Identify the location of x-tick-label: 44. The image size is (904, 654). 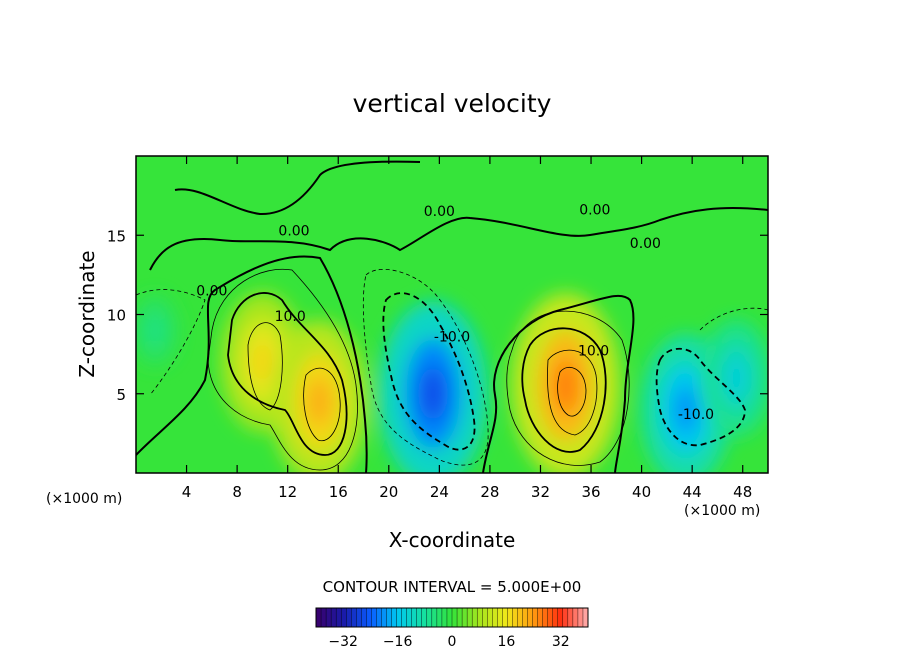
(692, 492).